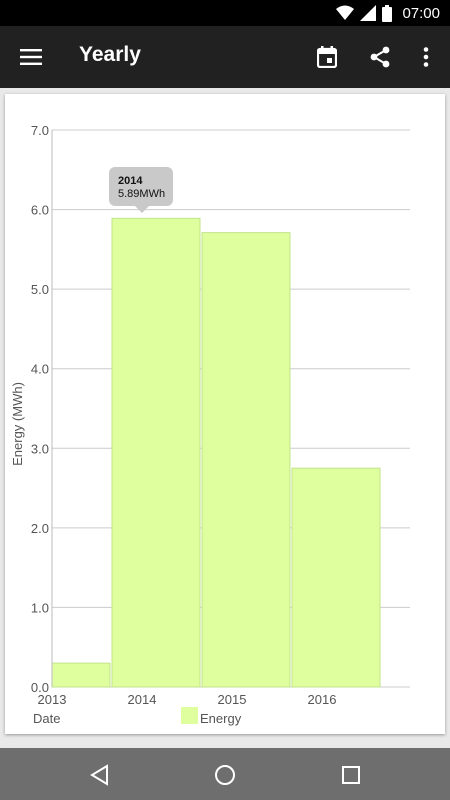 This screenshot has height=800, width=450. Describe the element at coordinates (322, 699) in the screenshot. I see `x-tick-label: 2016` at that location.